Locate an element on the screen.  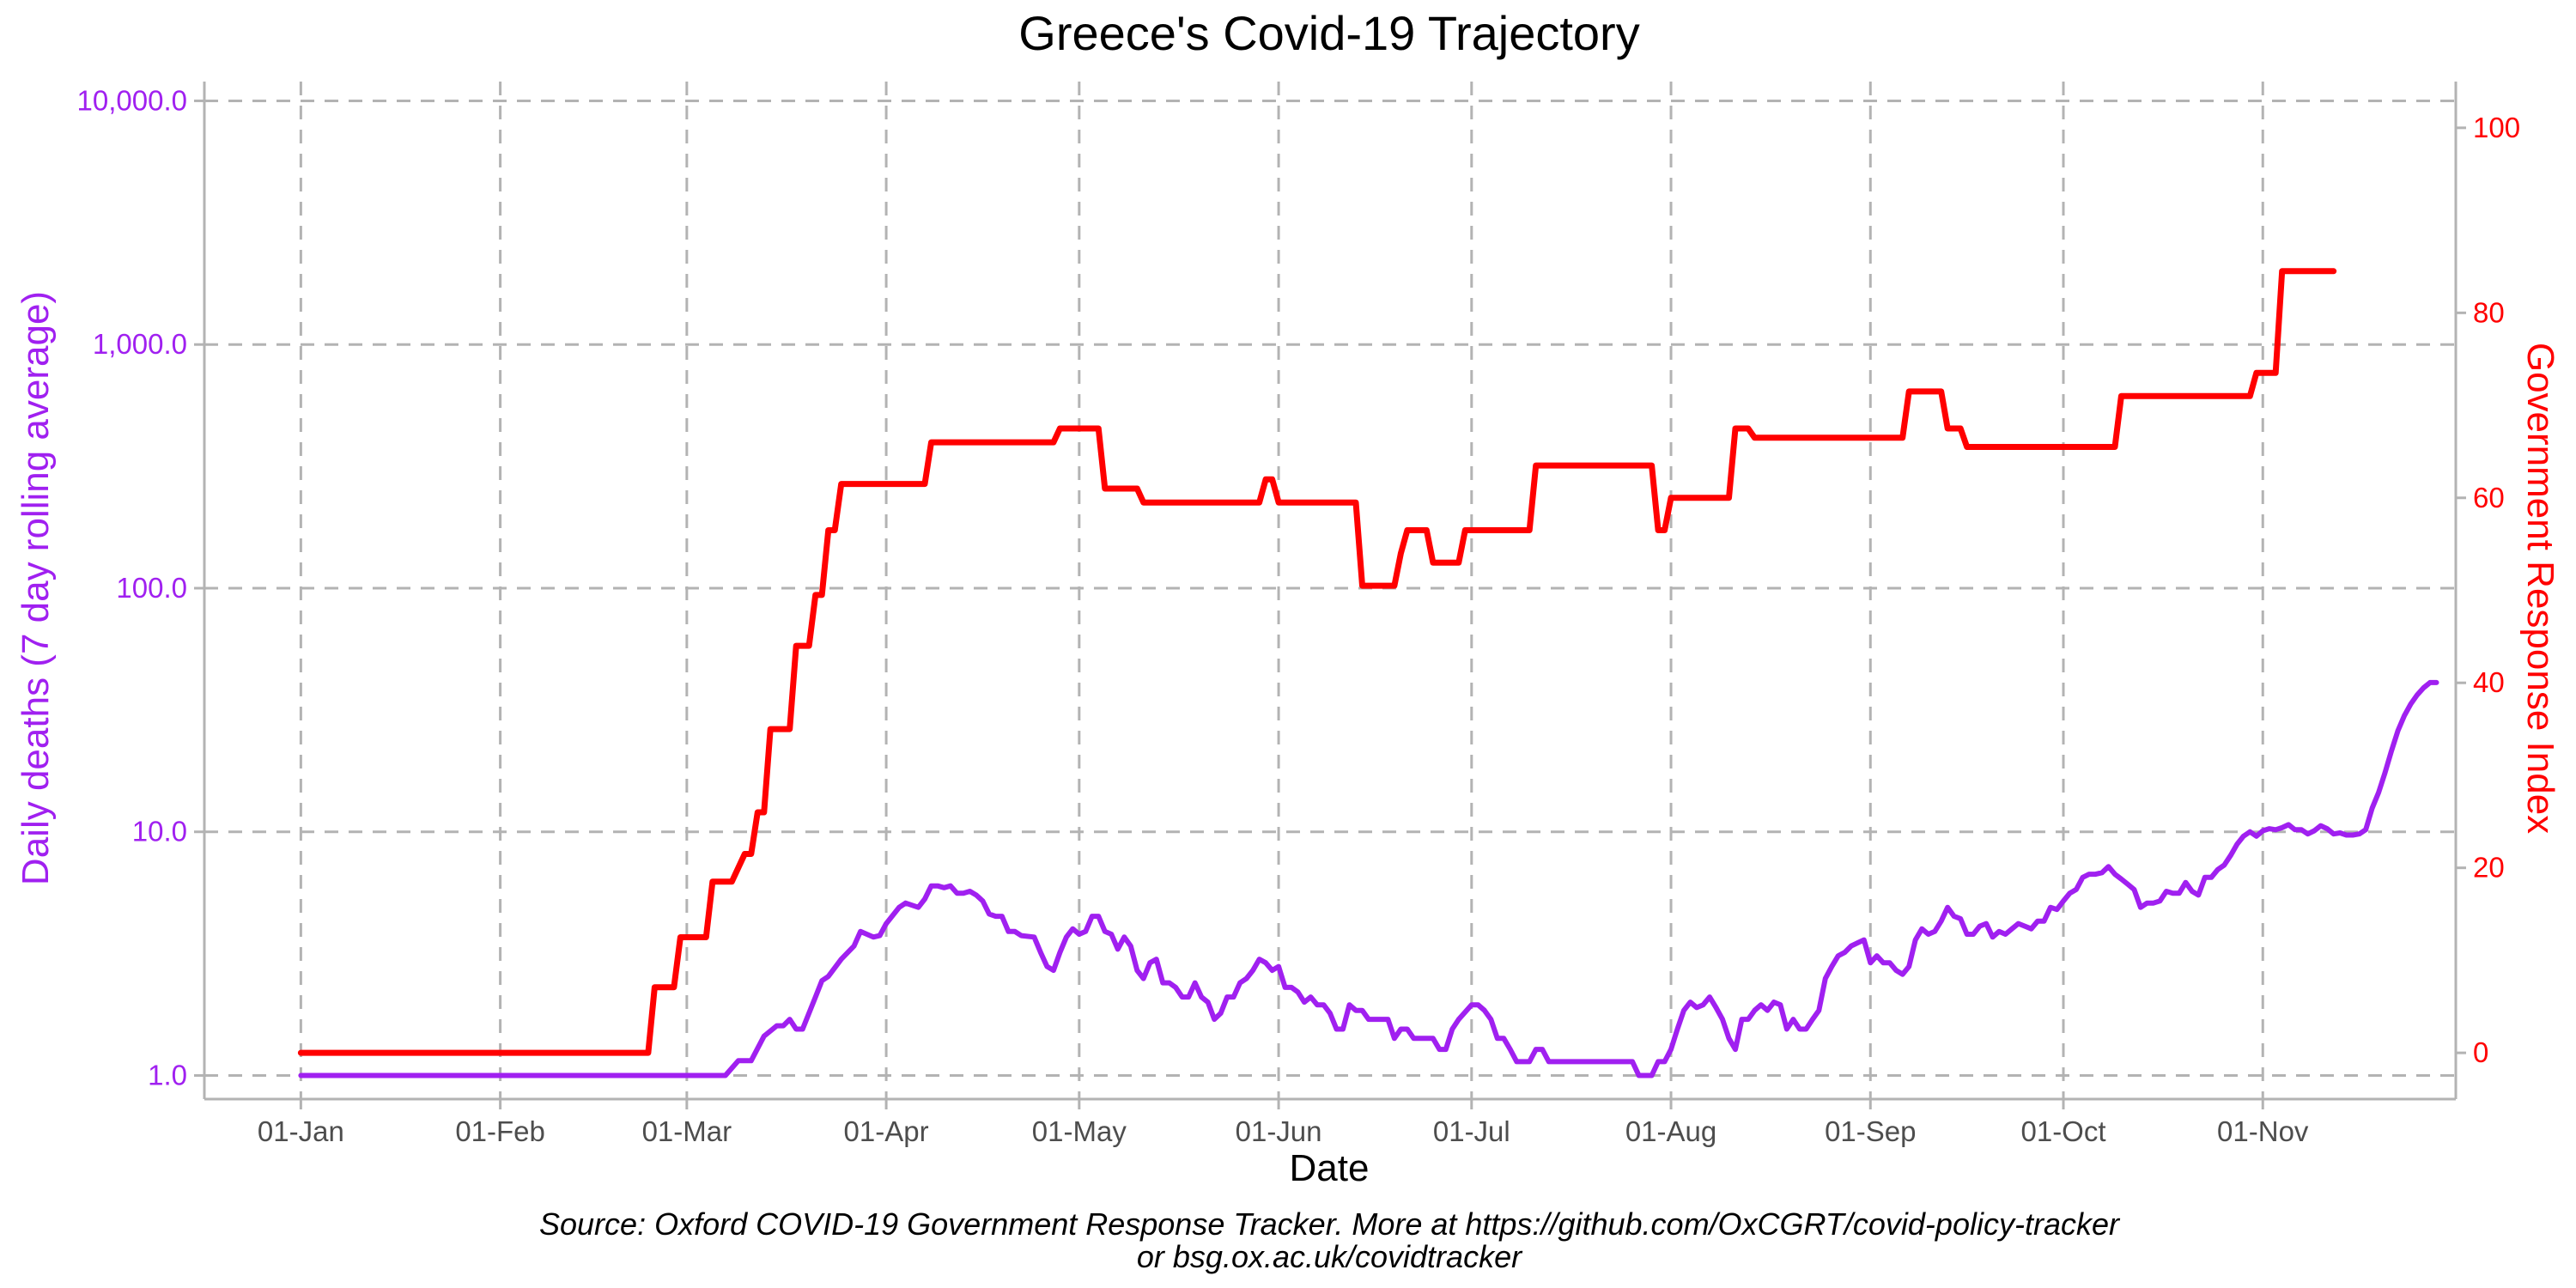
chart-title: Greece's Covid-19 Trajectory is located at coordinates (1328, 33).